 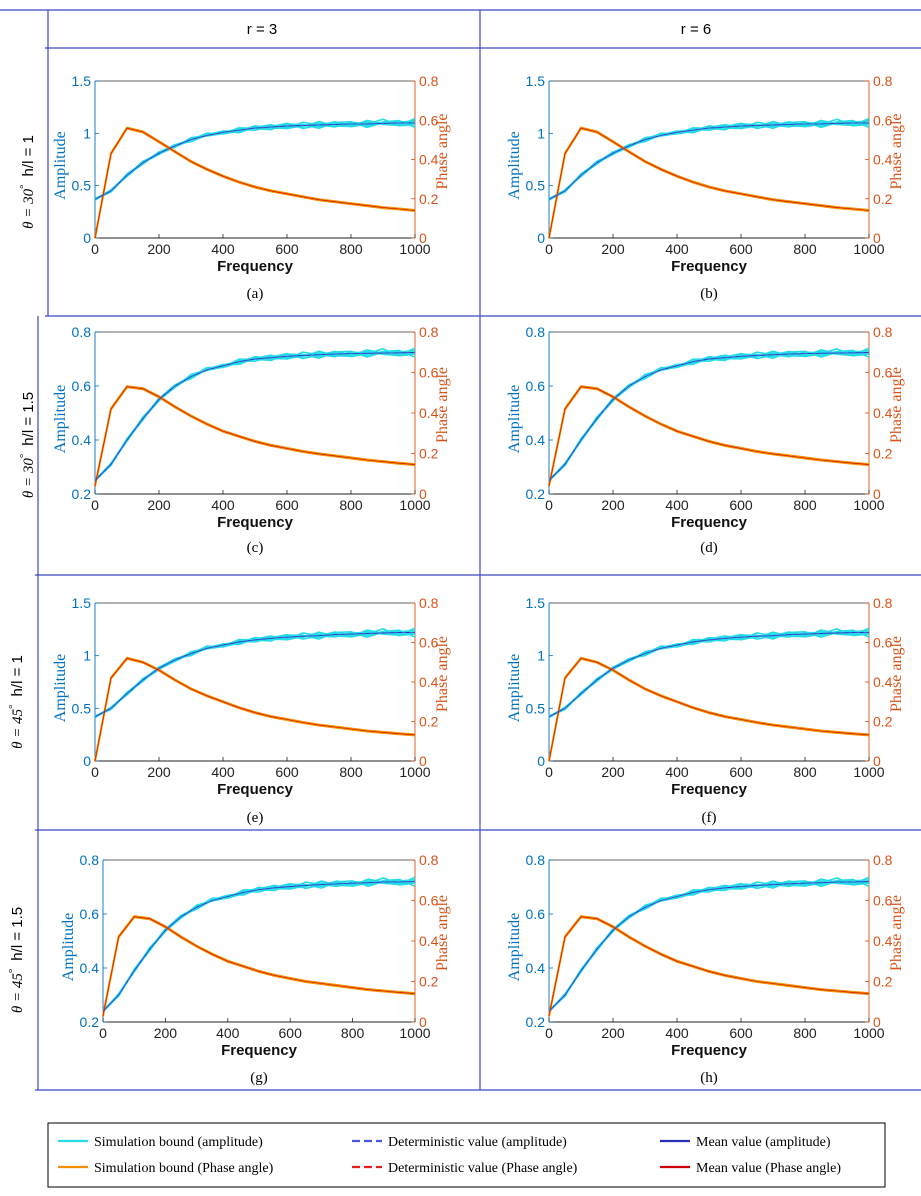 I want to click on row-header-degree: °, so click(x=13, y=971).